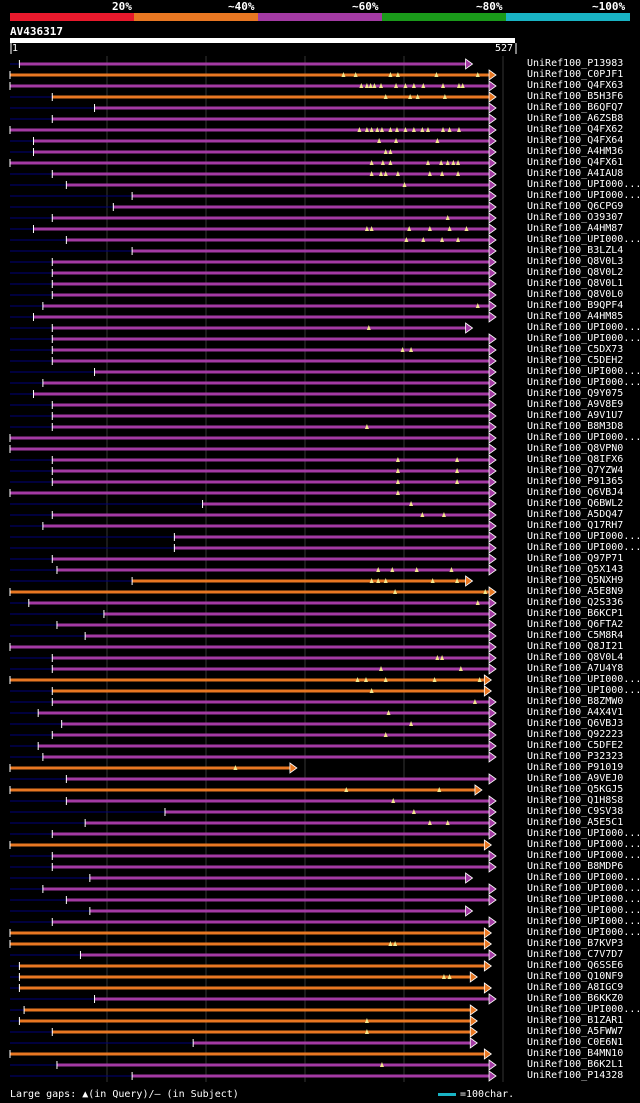 This screenshot has width=640, height=1103. Describe the element at coordinates (575, 701) in the screenshot. I see `hit-label: UniRef100_B8ZMW0` at that location.